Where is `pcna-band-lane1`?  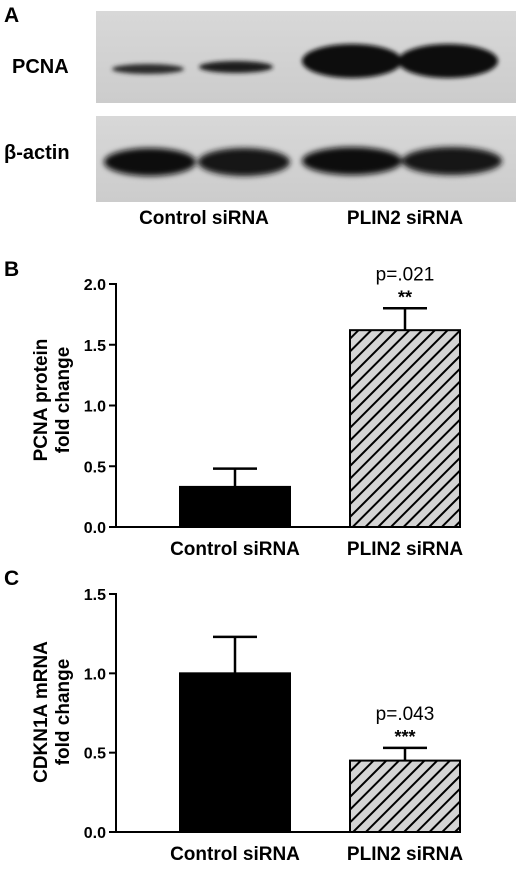 pcna-band-lane1 is located at coordinates (148, 69).